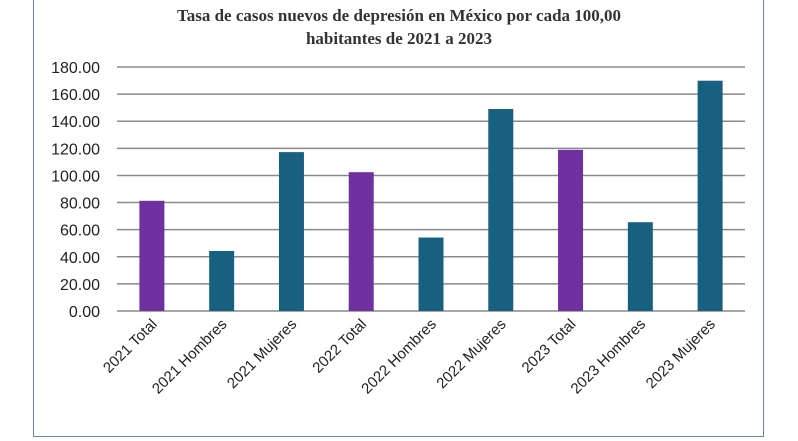 The image size is (798, 441). What do you see at coordinates (609, 357) in the screenshot?
I see `x-tick-label: 2023 Hombres` at bounding box center [609, 357].